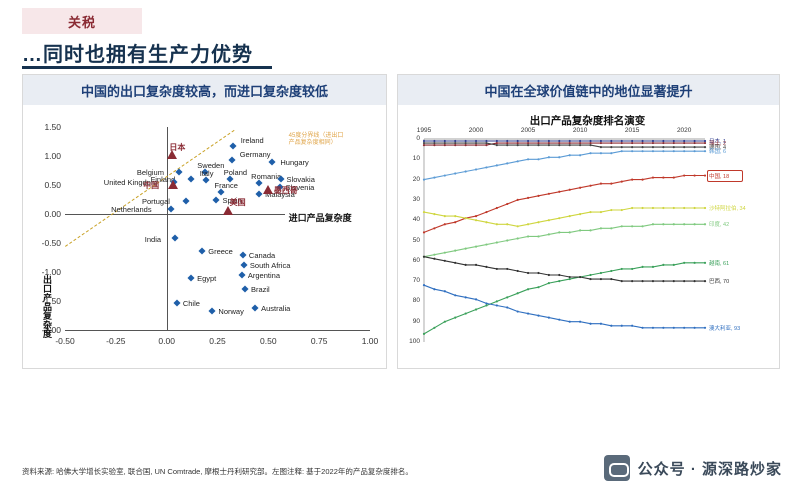 The height and width of the screenshot is (498, 800). Describe the element at coordinates (217, 341) in the screenshot. I see `x-tick-label: 0.25` at that location.